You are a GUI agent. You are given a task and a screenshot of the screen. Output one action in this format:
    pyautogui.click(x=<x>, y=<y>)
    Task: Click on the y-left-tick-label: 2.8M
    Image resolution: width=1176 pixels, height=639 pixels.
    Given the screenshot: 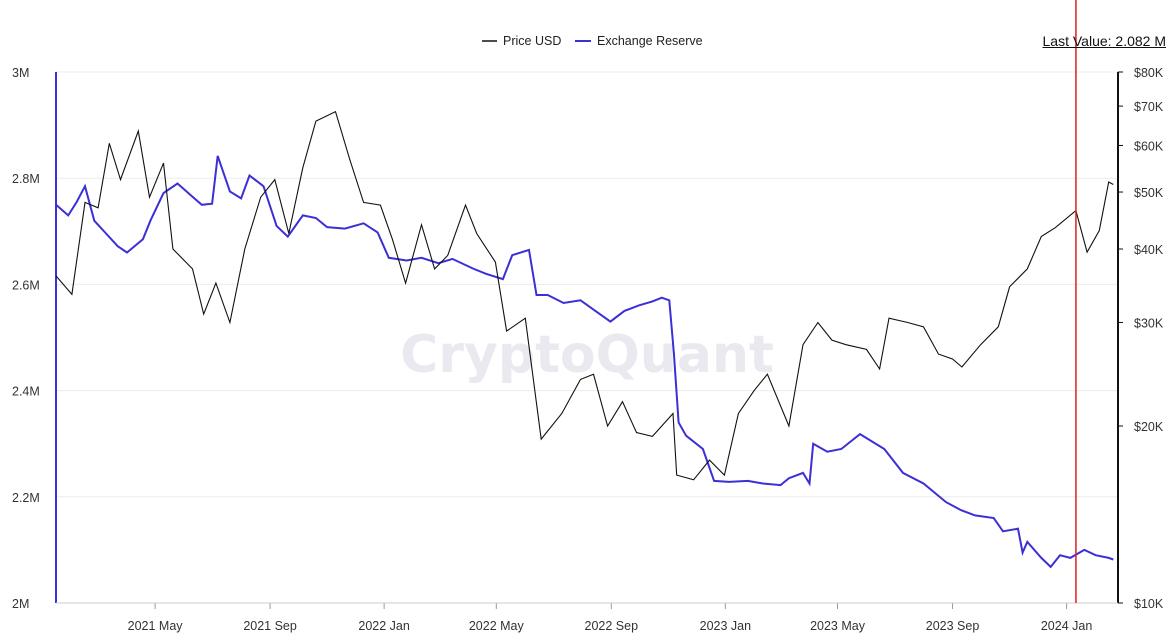 What is the action you would take?
    pyautogui.click(x=26, y=179)
    